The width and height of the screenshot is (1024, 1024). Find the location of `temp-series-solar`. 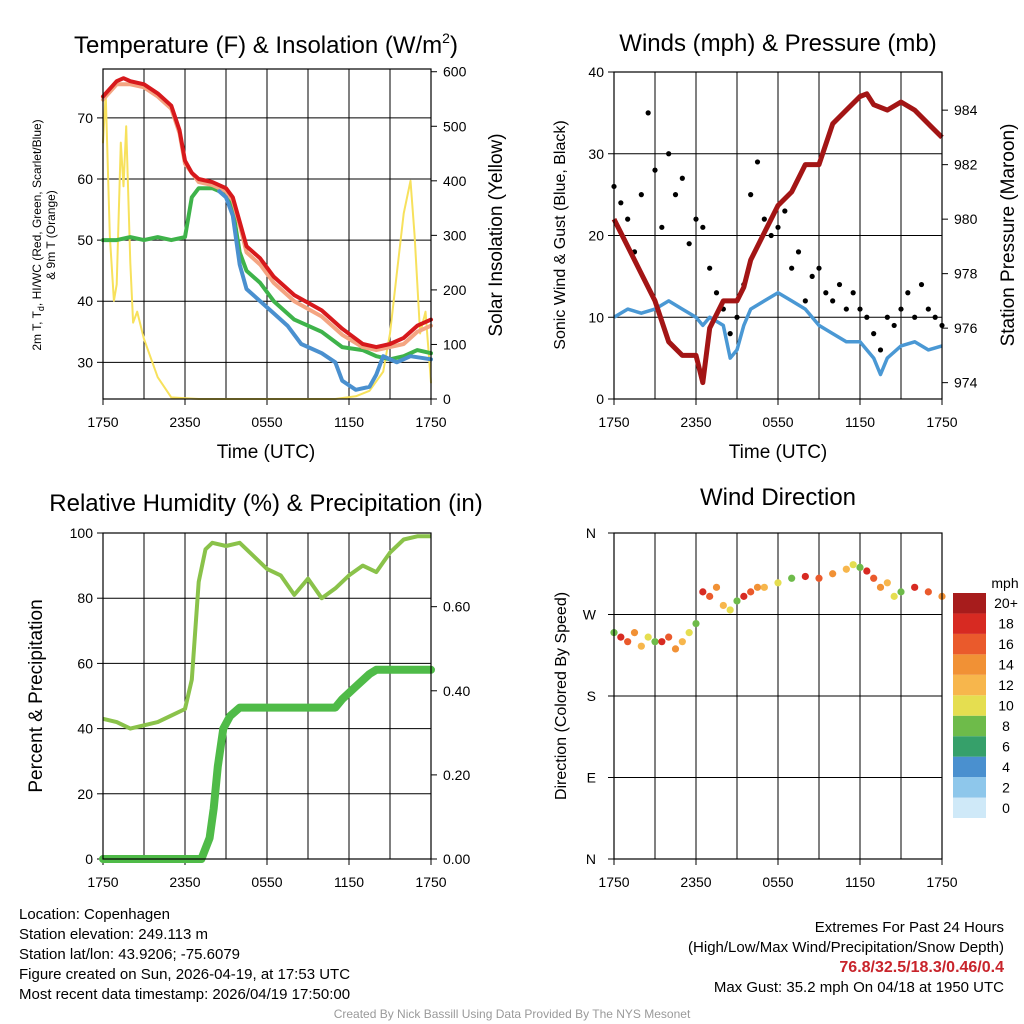

temp-series-solar is located at coordinates (267, 246).